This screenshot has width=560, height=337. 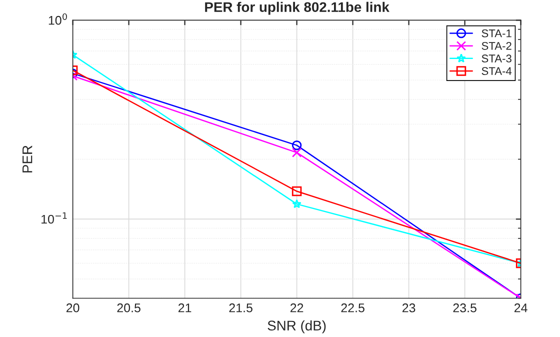 What do you see at coordinates (240, 307) in the screenshot?
I see `x-tick-label: 21.5` at bounding box center [240, 307].